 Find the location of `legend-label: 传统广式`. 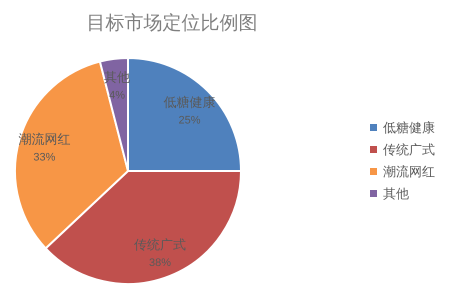

legend-label: 传统广式 is located at coordinates (409, 149).